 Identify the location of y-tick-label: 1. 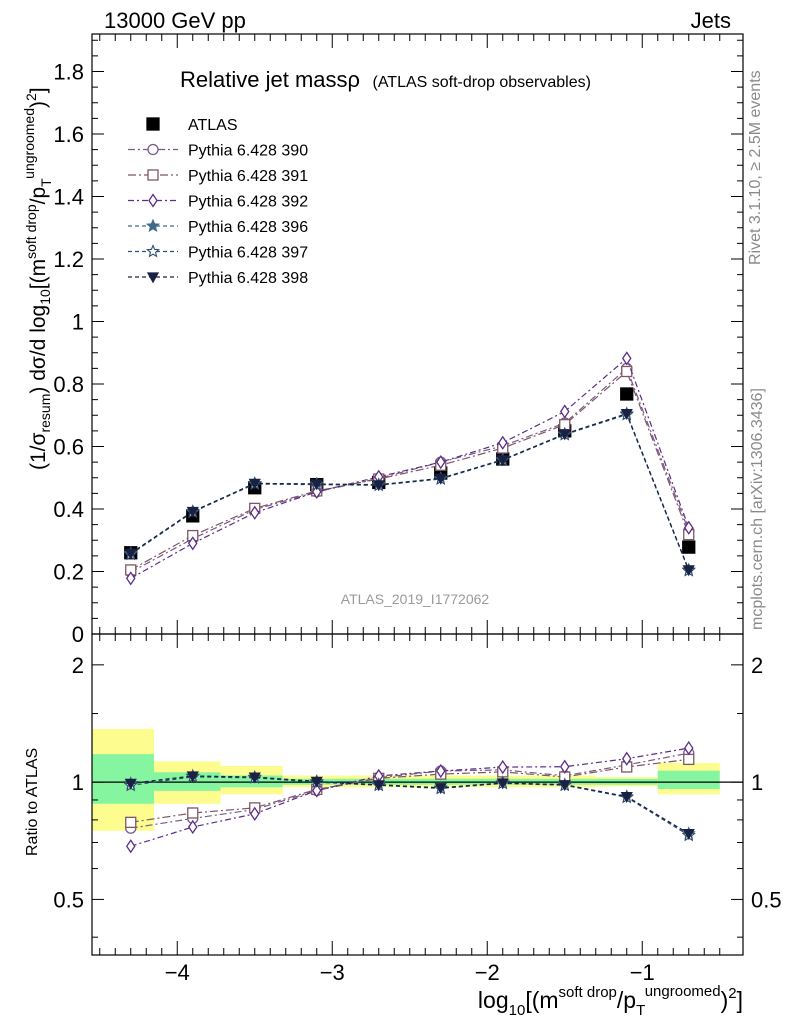
(78, 322).